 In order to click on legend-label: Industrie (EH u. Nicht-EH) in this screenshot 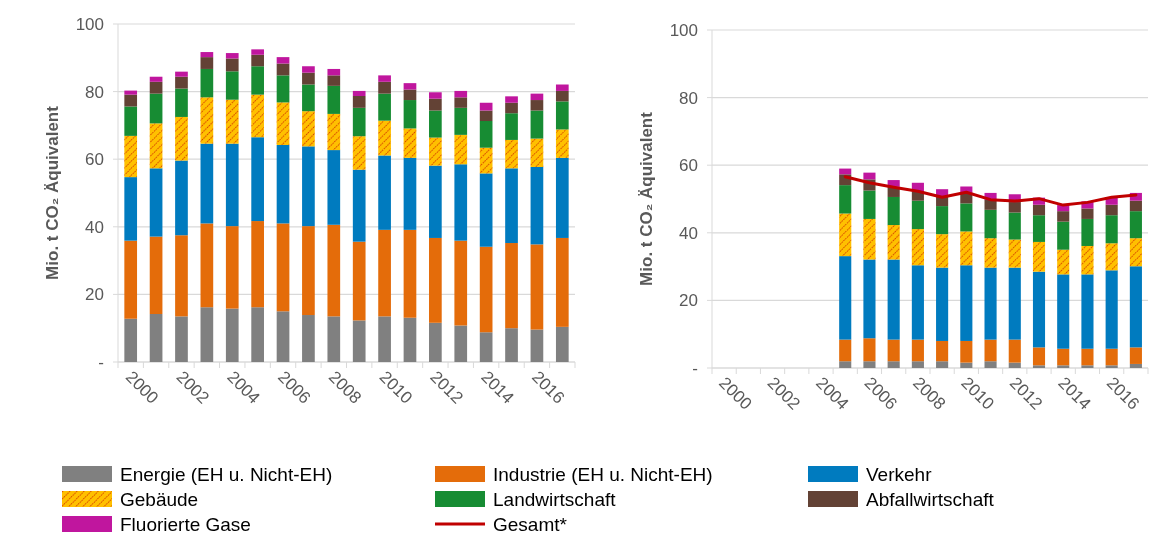, I will do `click(603, 474)`.